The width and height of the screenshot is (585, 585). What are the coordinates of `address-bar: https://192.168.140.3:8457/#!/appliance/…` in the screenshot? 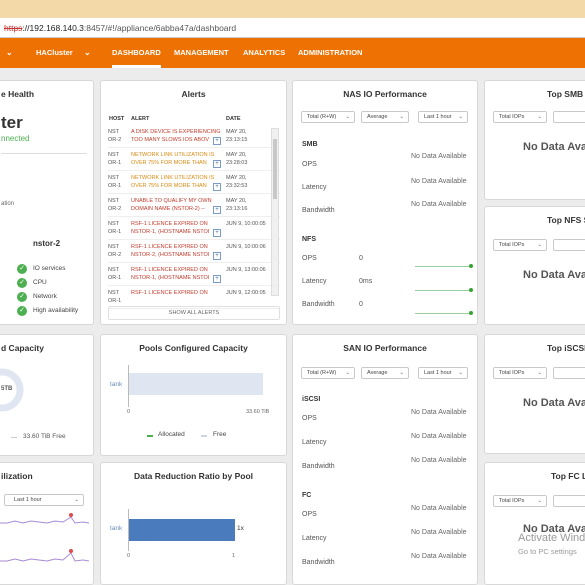 It's located at (292, 28).